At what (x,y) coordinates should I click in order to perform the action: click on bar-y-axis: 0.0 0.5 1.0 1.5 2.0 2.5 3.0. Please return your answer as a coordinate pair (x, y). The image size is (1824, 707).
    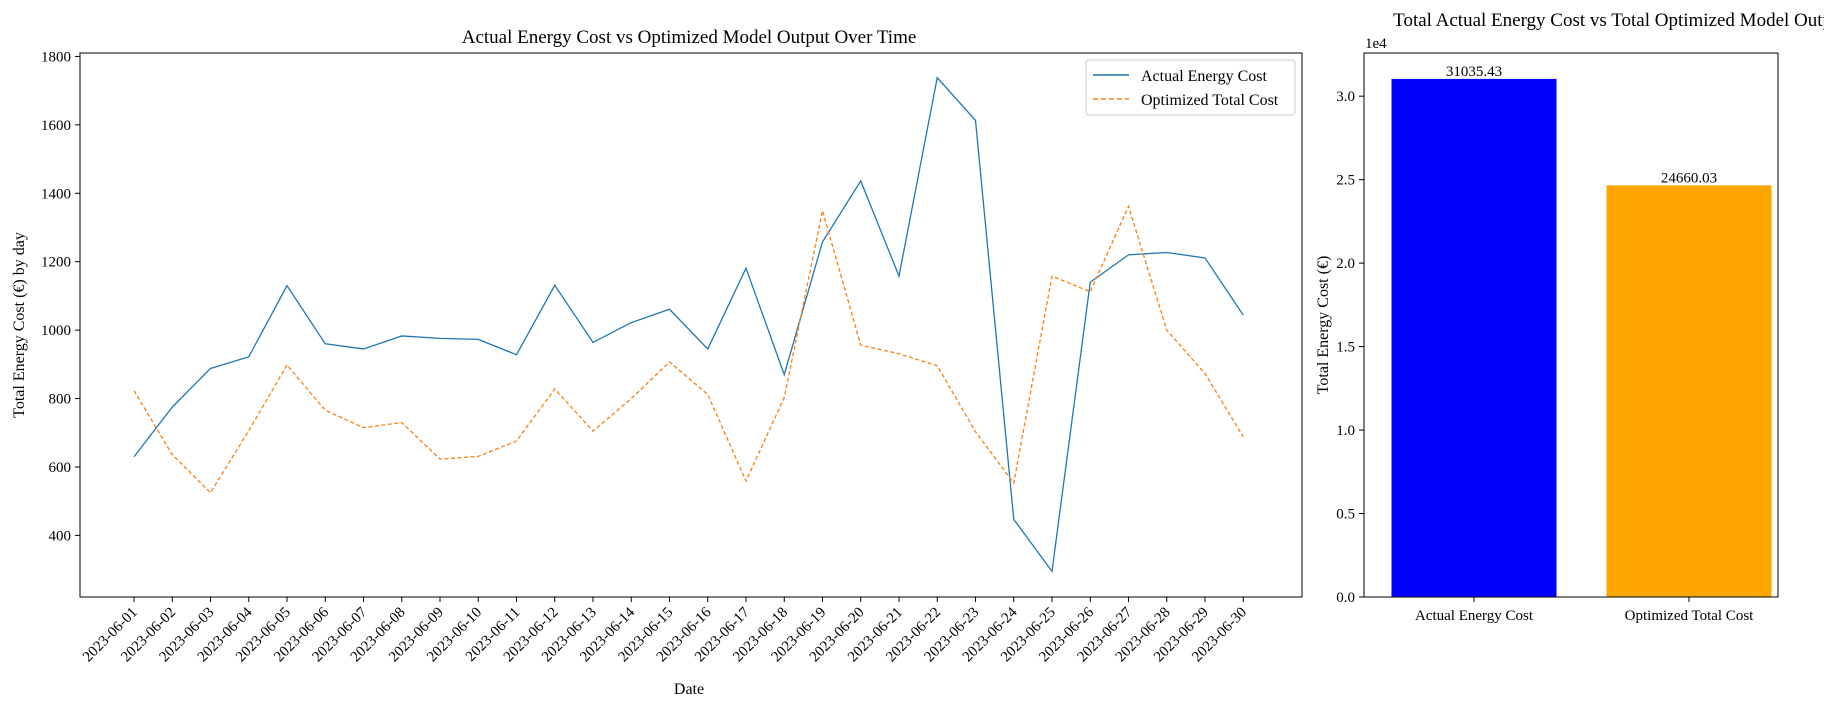
    Looking at the image, I should click on (1350, 347).